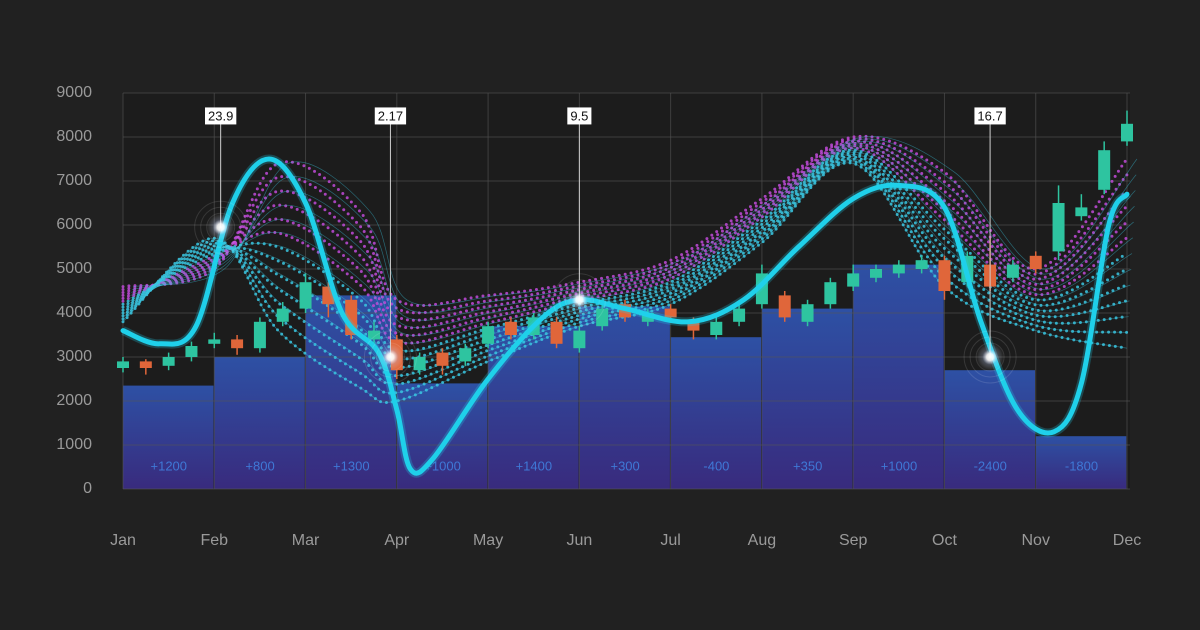 The width and height of the screenshot is (1200, 630). I want to click on bar-label: -1800, so click(1081, 465).